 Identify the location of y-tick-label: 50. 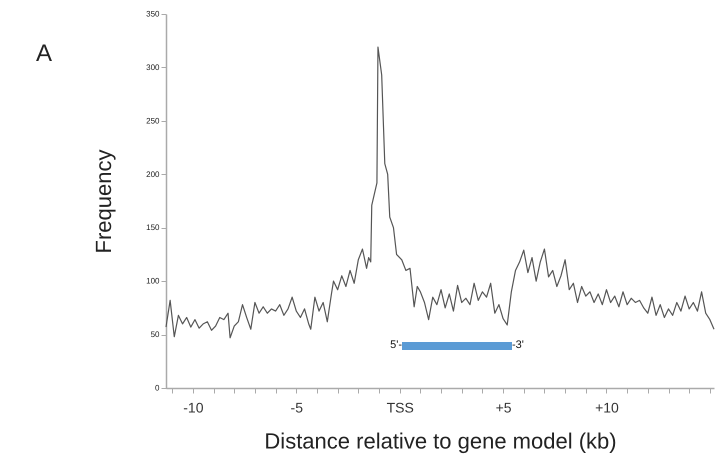
(155, 335).